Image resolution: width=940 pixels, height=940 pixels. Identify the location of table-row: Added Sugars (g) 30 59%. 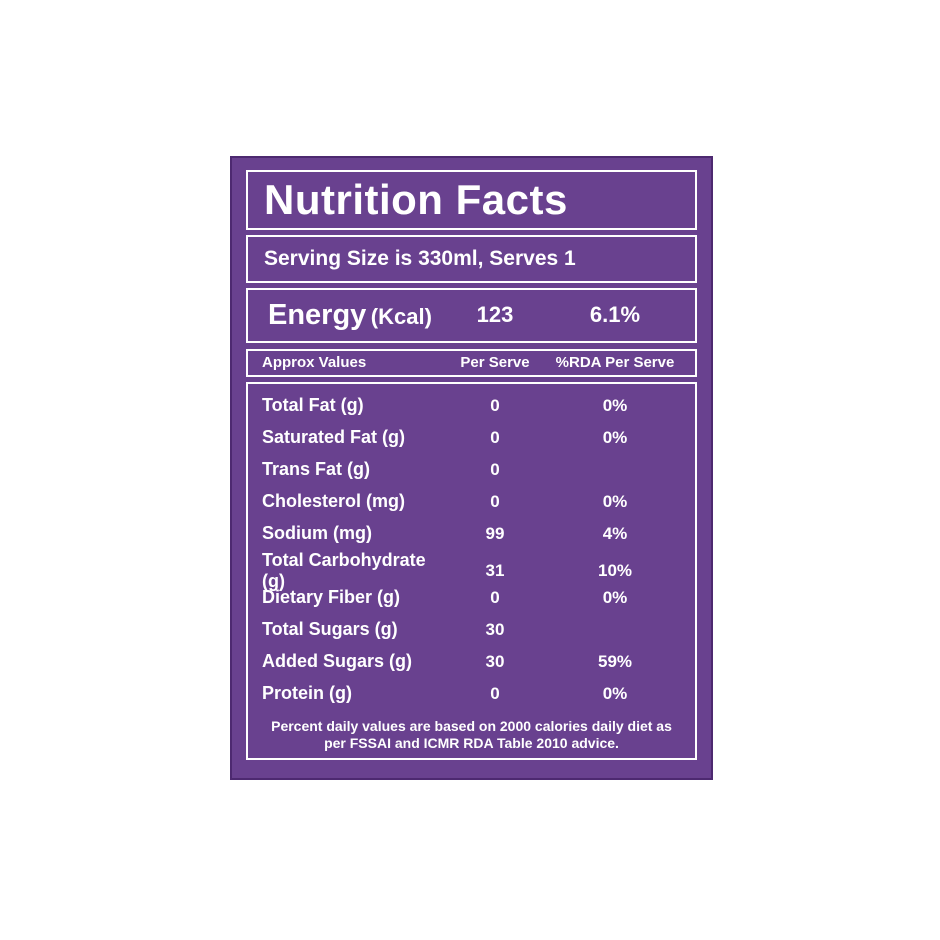
(471, 662).